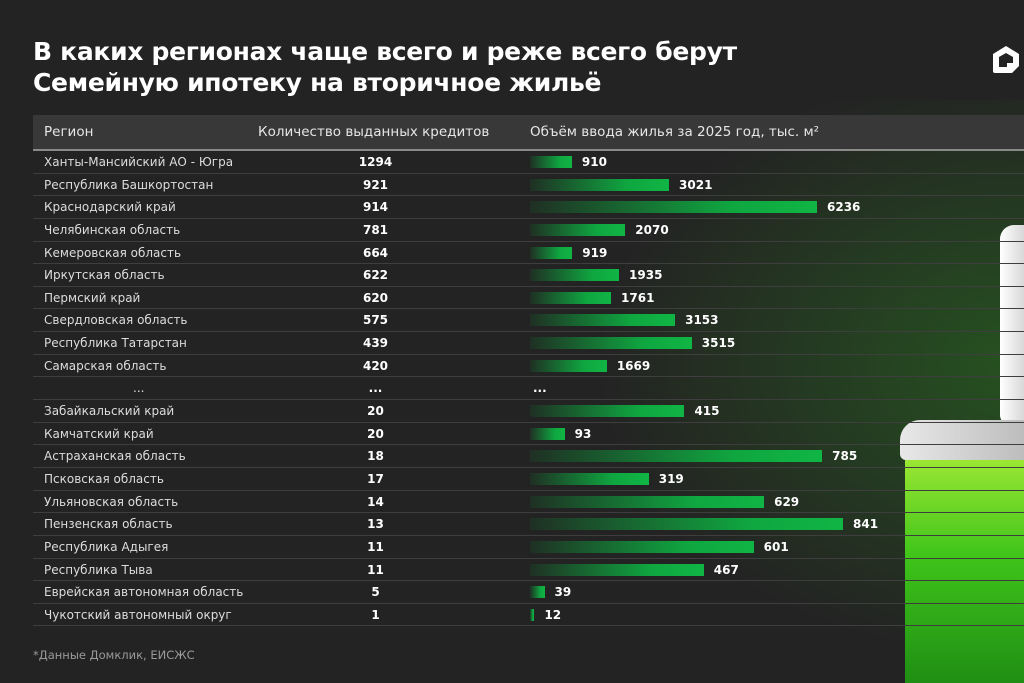 The height and width of the screenshot is (683, 1024). What do you see at coordinates (375, 456) in the screenshot?
I see `loan-count: 18` at bounding box center [375, 456].